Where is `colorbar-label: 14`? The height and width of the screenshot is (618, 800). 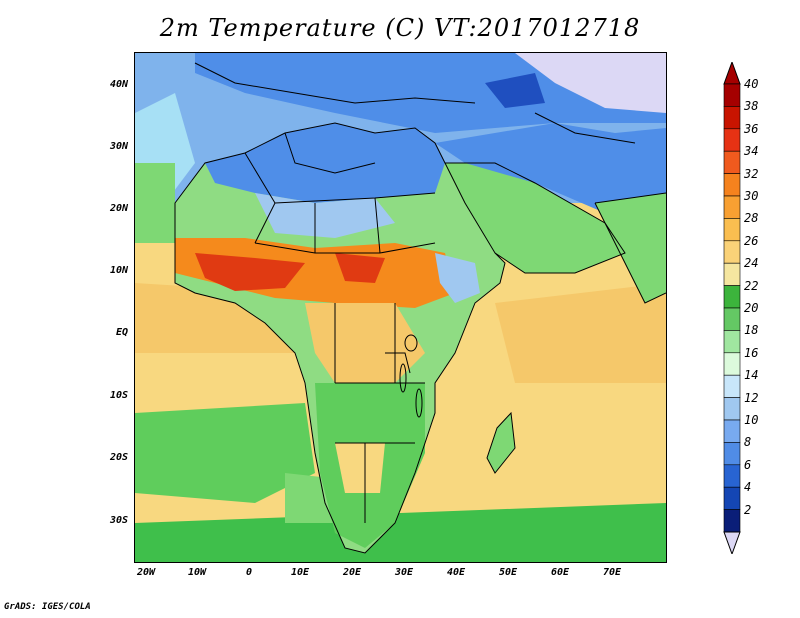 colorbar-label: 14 is located at coordinates (751, 375).